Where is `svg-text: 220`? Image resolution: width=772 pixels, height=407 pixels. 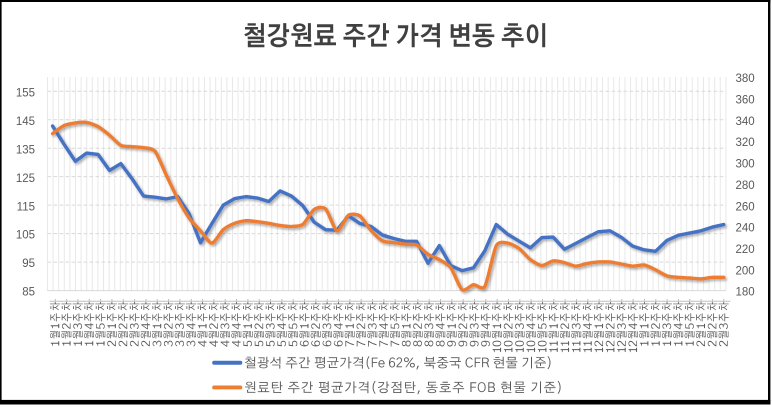 svg-text: 220 is located at coordinates (745, 250).